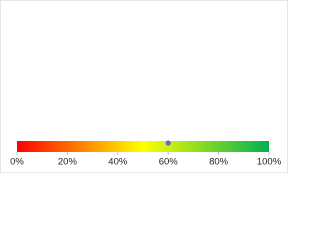  I want to click on x-tick-label: 20%, so click(68, 162).